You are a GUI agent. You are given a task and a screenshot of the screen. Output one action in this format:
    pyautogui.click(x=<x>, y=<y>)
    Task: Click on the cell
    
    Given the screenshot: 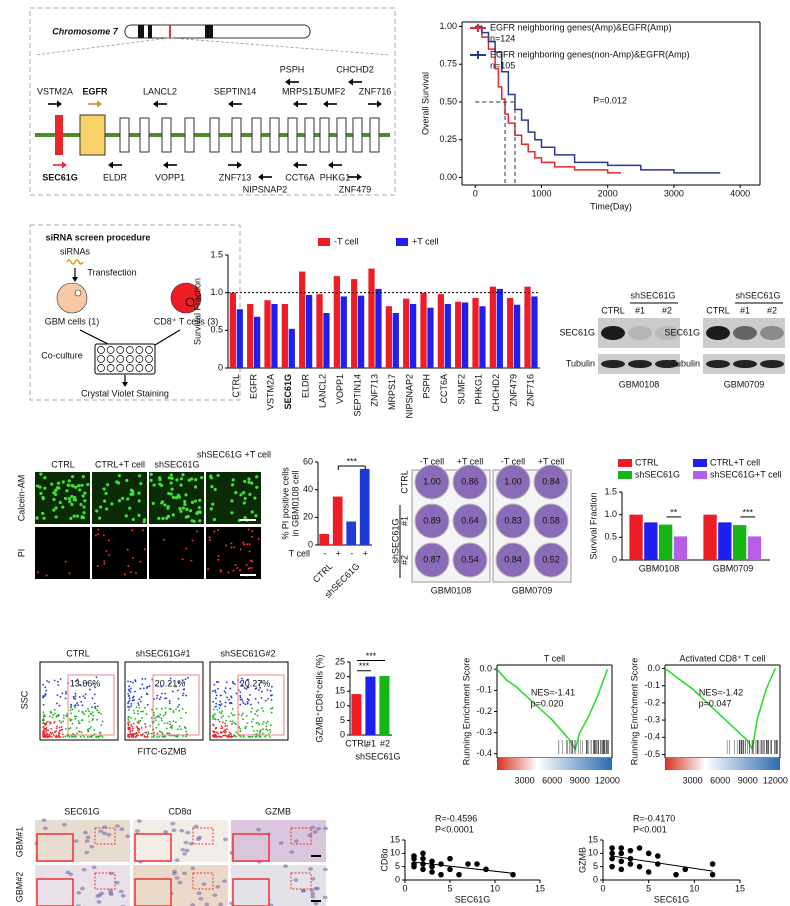 What is the action you would take?
    pyautogui.click(x=78, y=293)
    